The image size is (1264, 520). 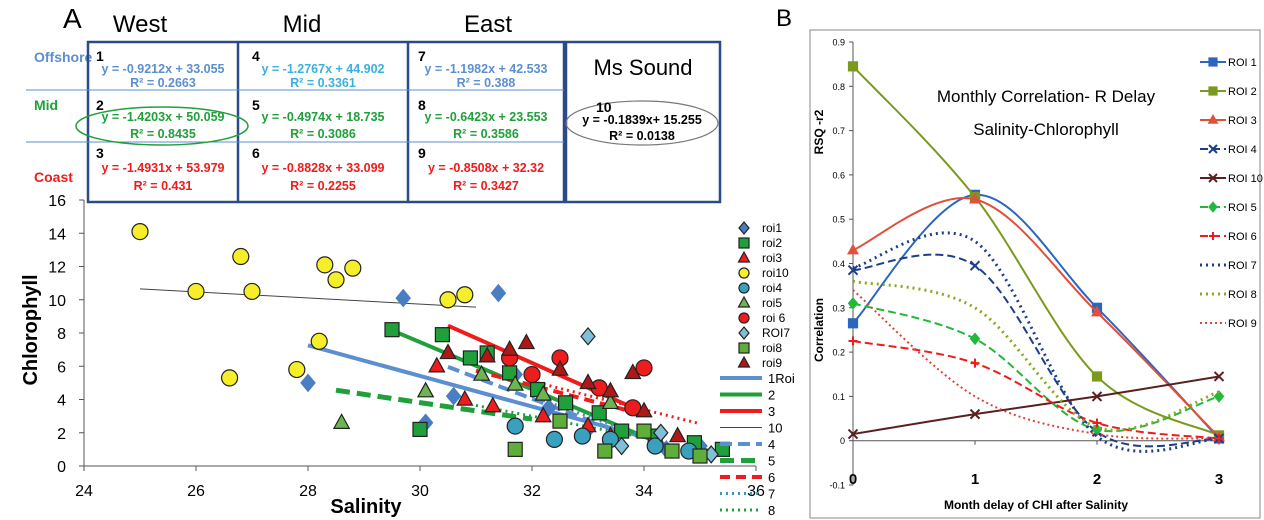 I want to click on highlight-ellipse, so click(x=642, y=123).